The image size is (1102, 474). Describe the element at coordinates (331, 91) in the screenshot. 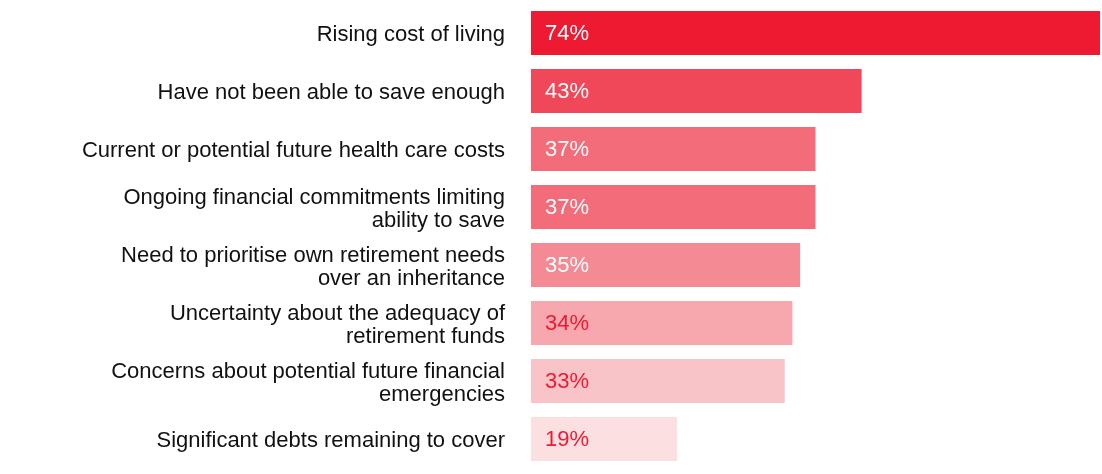

I see `y-tick-label: Have not been able to save enough` at that location.